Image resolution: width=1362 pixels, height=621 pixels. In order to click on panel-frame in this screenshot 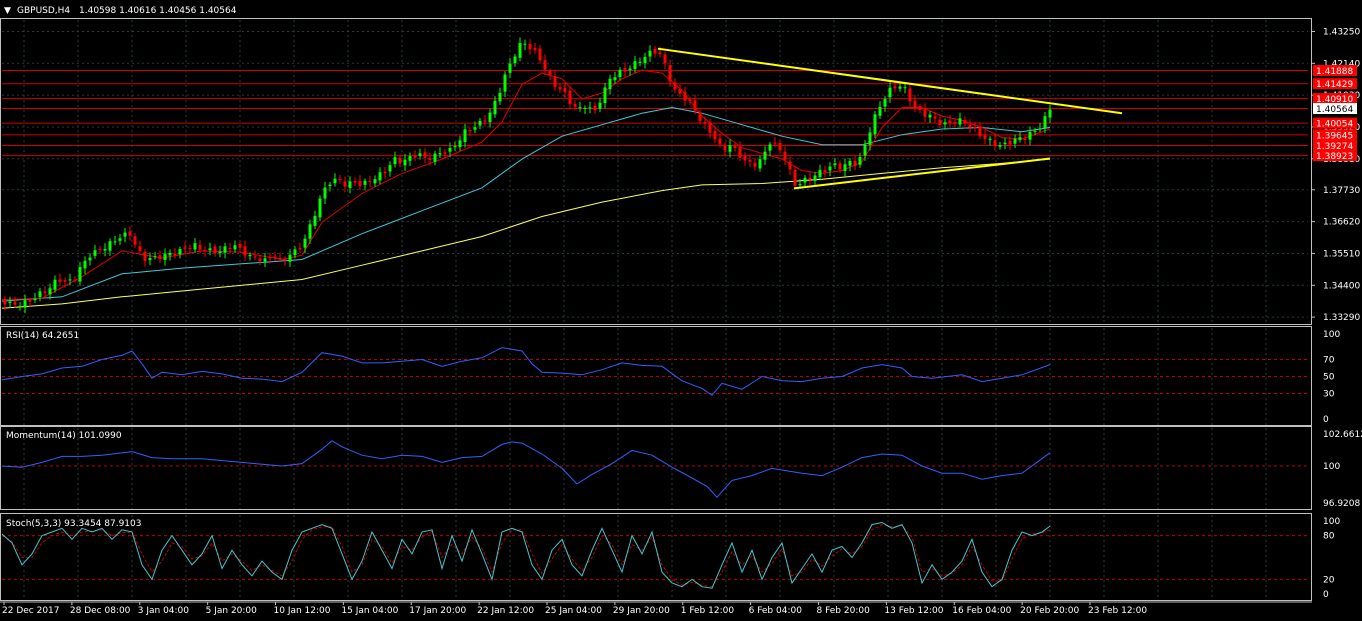, I will do `click(656, 468)`.